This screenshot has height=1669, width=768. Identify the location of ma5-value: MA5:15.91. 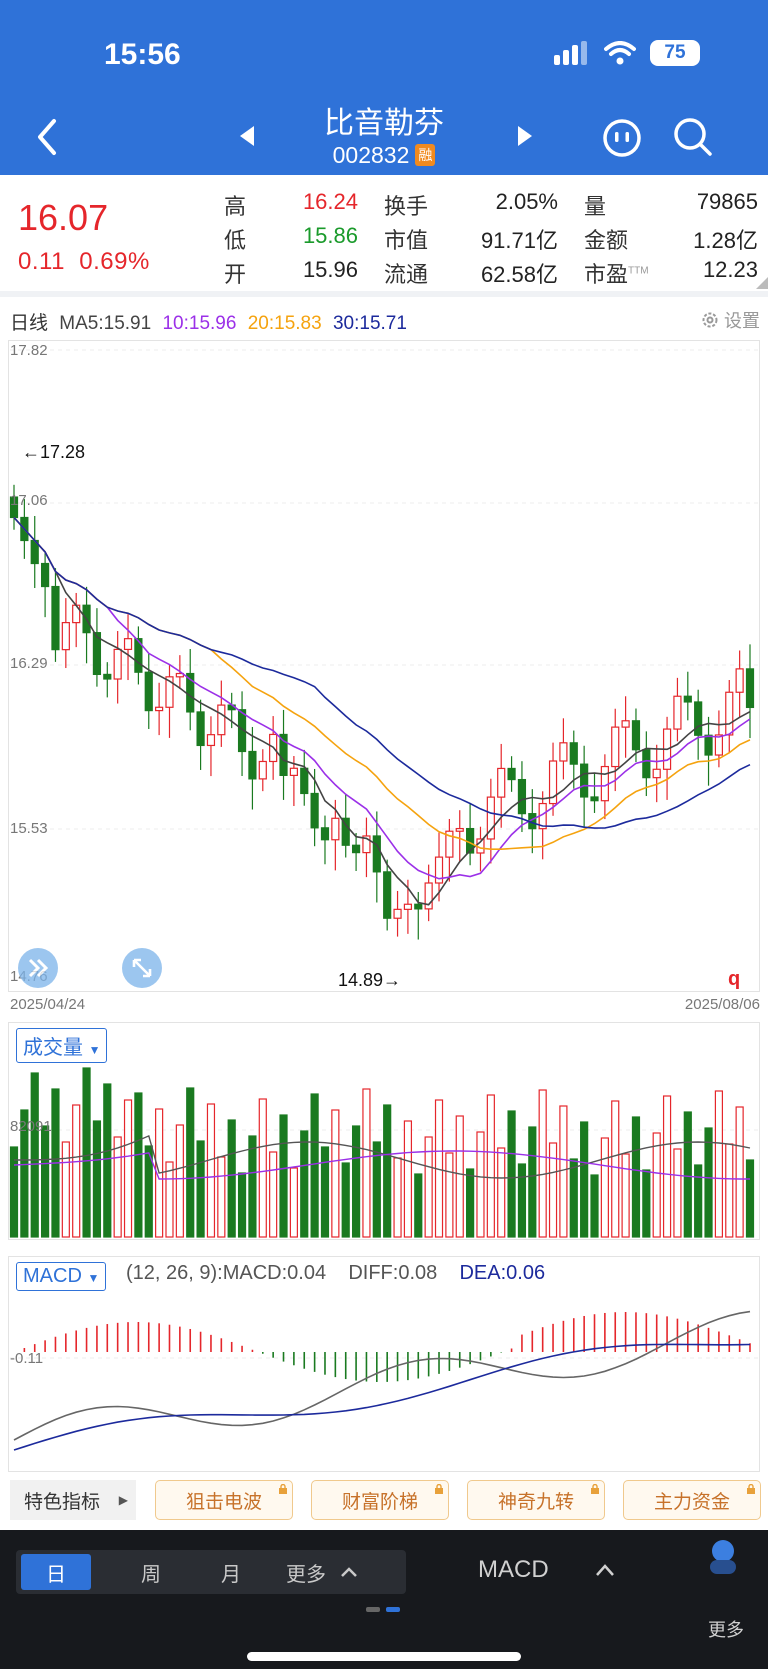
(105, 323).